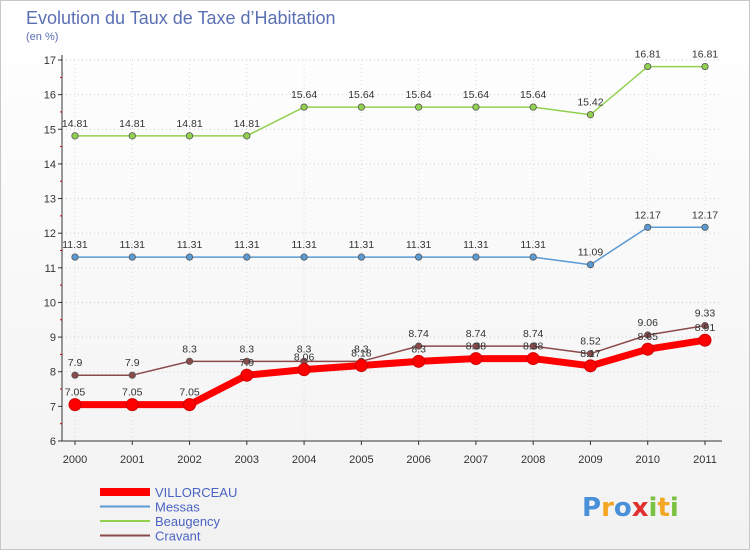 This screenshot has width=750, height=550. I want to click on chart-title: Evolution du Taux de Taxe d’Habitation, so click(181, 18).